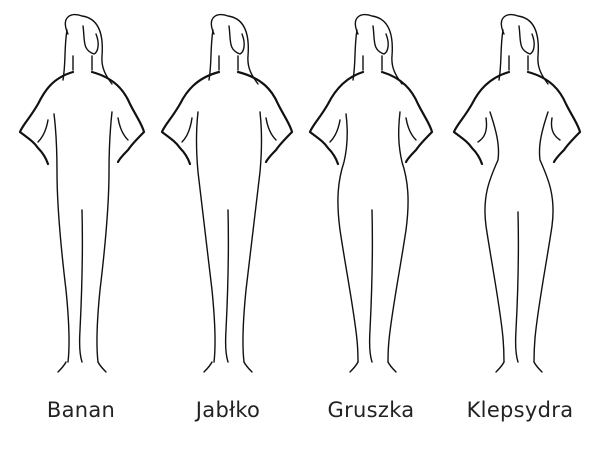  I want to click on figure-gruszka-leg-gap, so click(371, 286).